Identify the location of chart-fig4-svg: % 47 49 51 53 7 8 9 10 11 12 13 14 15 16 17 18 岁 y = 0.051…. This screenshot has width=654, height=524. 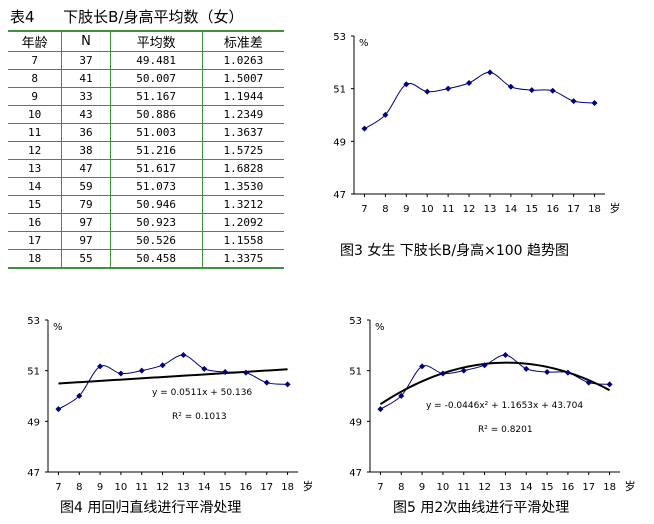
(170, 404).